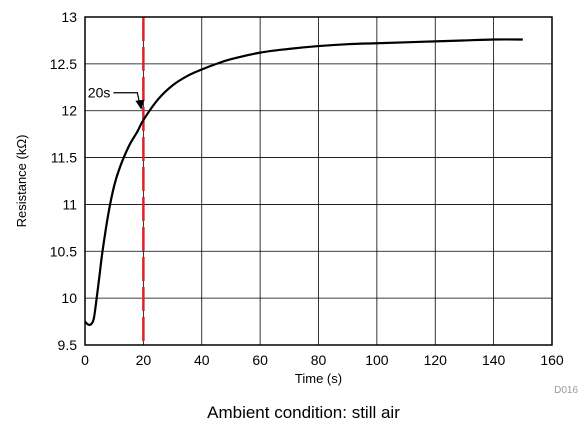  I want to click on x-tick-label: 100, so click(377, 360).